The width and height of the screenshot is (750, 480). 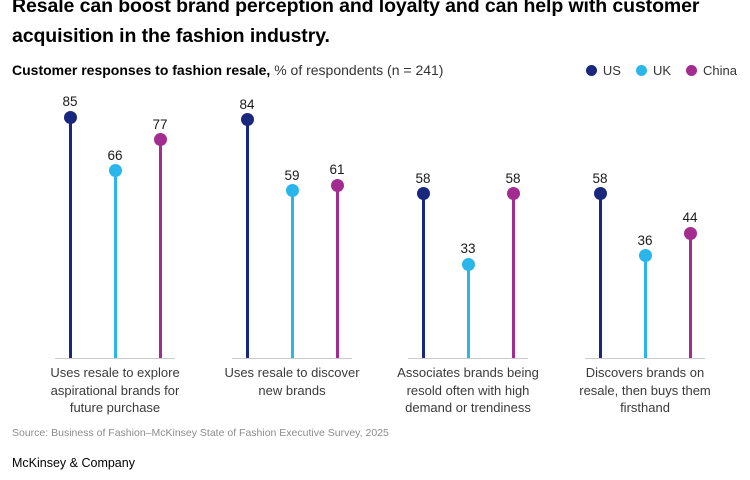 What do you see at coordinates (247, 104) in the screenshot?
I see `value-label: 84` at bounding box center [247, 104].